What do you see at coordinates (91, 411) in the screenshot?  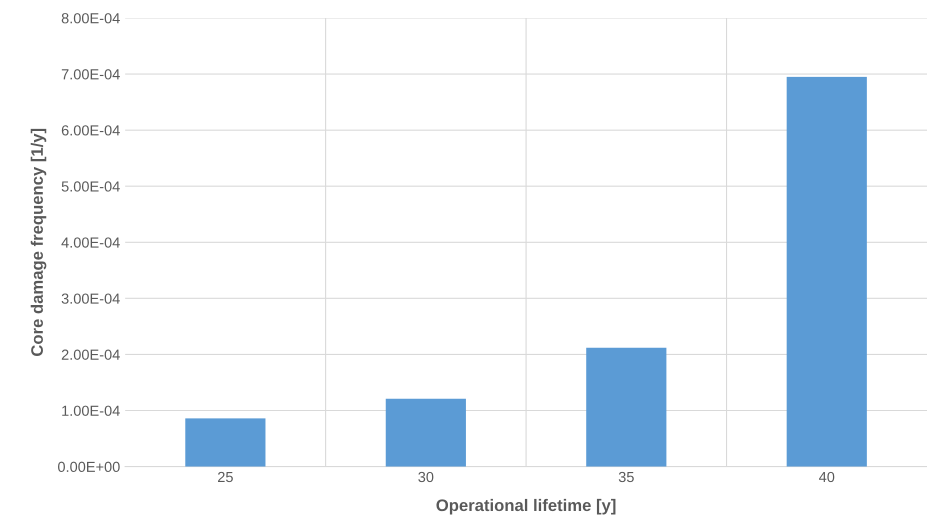 I see `y-tick-label: 1.00E-04` at bounding box center [91, 411].